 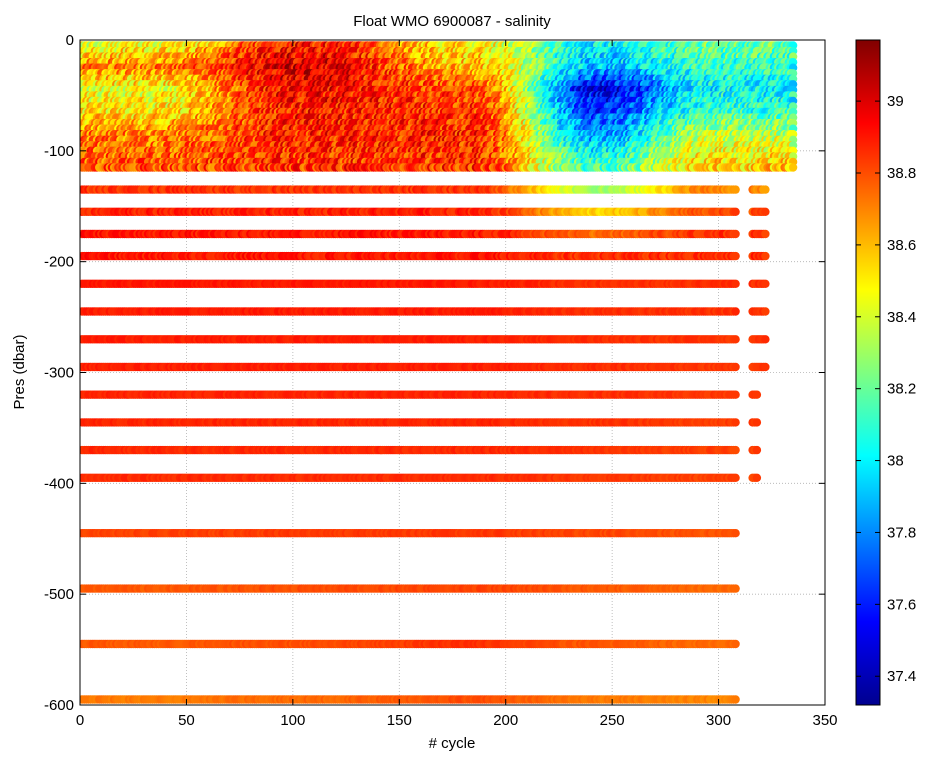 What do you see at coordinates (452, 21) in the screenshot?
I see `chart-title: Float WMO 6900087 - salinity` at bounding box center [452, 21].